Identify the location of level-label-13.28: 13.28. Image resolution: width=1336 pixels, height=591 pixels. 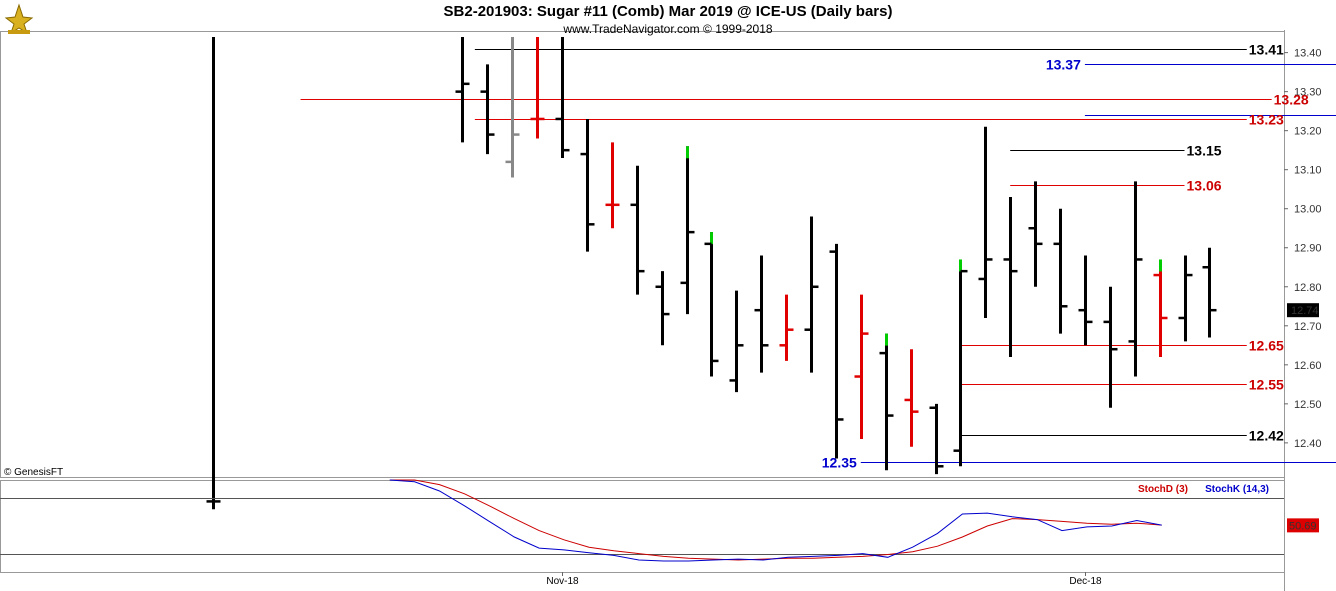
(1291, 100).